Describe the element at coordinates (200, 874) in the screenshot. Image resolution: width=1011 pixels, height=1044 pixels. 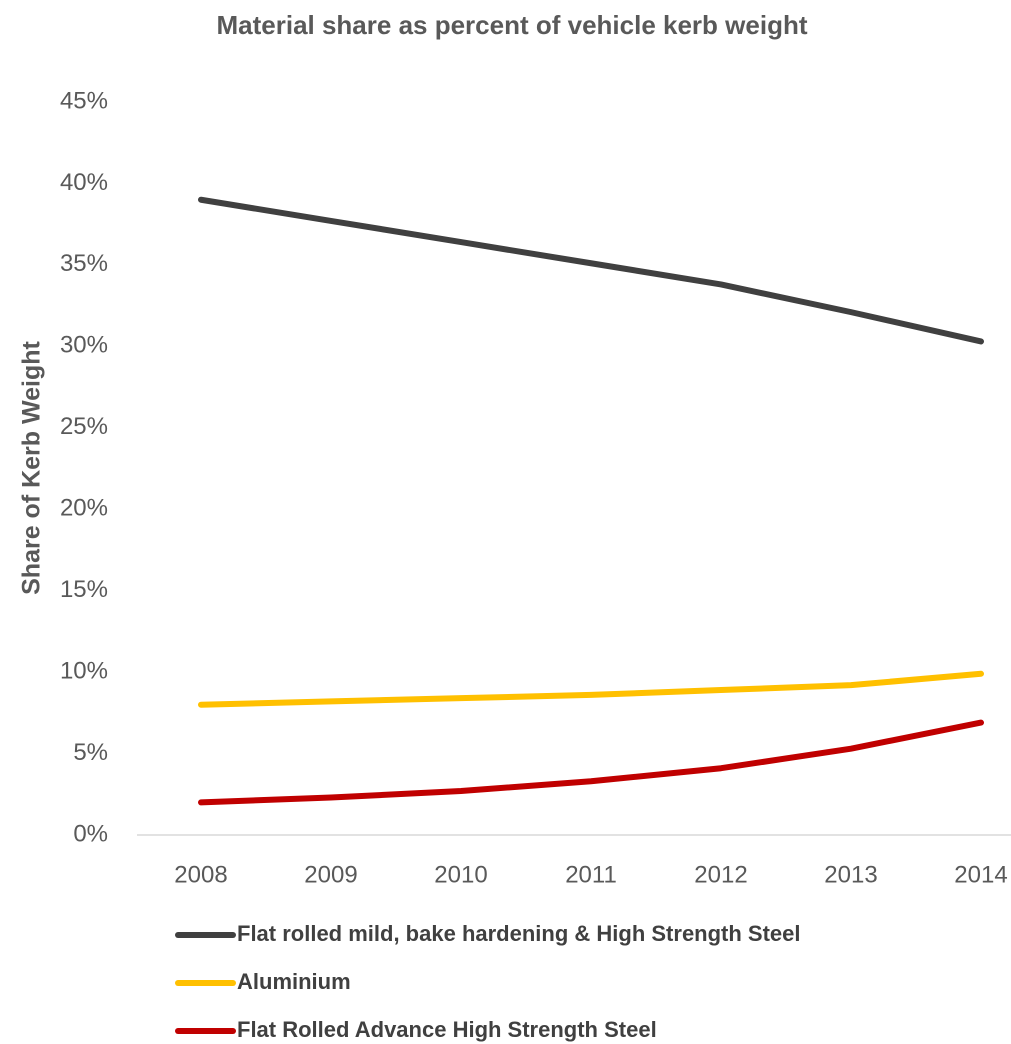
I see `x-tick-label: 2008` at that location.